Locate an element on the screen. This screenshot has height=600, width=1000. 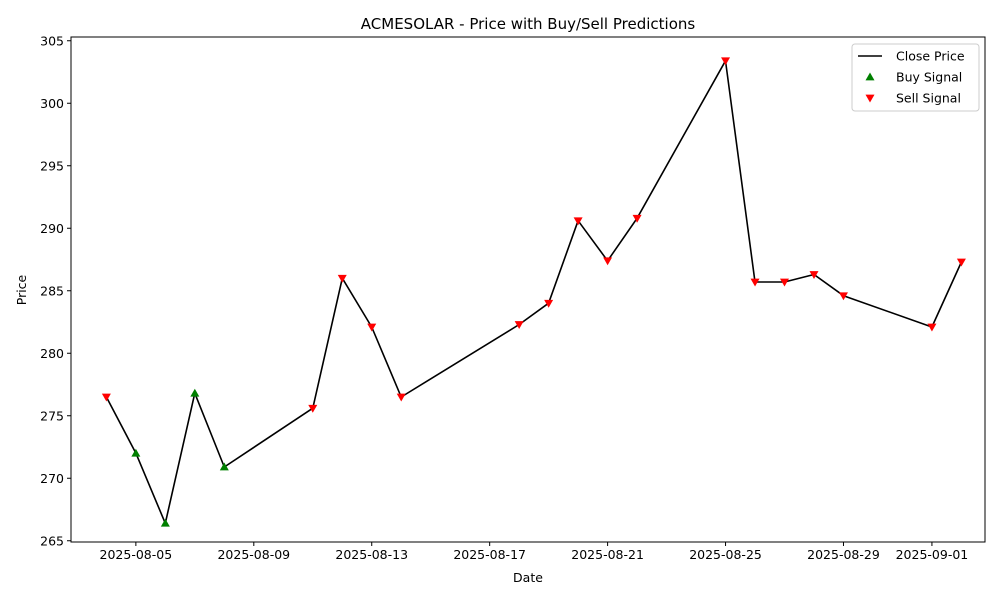
legend-label: Buy Signal is located at coordinates (929, 77).